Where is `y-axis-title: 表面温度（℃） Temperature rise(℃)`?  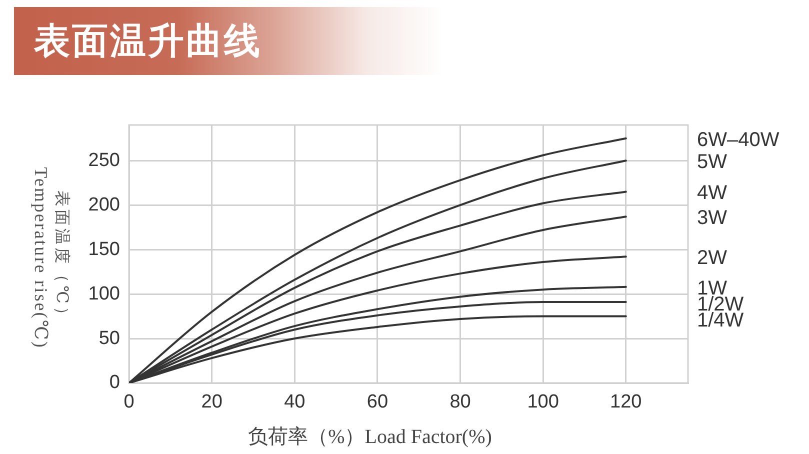 y-axis-title: 表面温度（℃） Temperature rise(℃) is located at coordinates (51, 258).